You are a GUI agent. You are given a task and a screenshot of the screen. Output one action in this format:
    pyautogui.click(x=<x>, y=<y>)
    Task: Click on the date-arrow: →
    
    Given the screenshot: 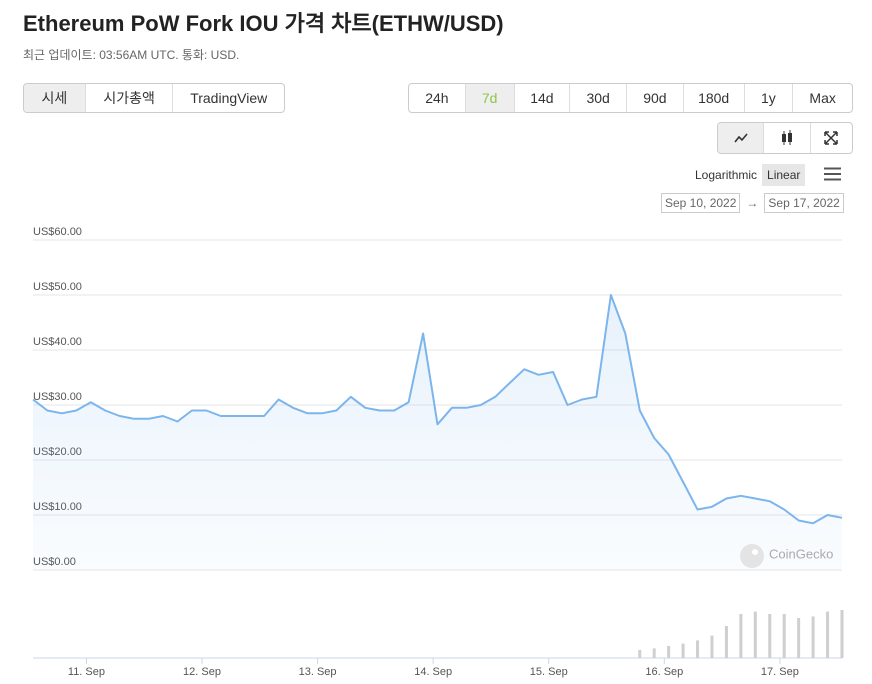 What is the action you would take?
    pyautogui.click(x=752, y=203)
    